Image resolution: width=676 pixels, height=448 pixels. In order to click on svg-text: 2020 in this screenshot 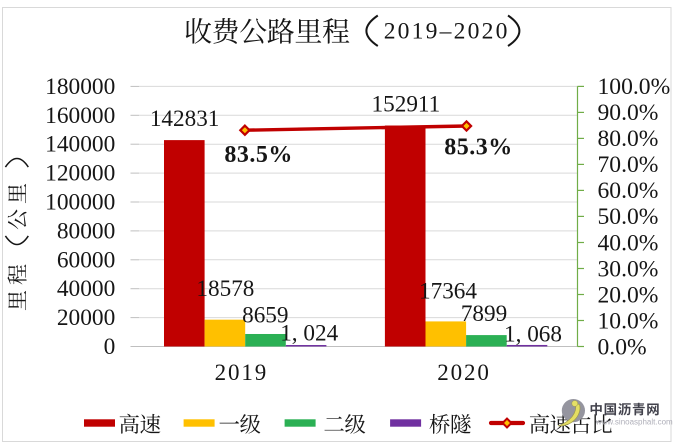, I will do `click(464, 372)`.